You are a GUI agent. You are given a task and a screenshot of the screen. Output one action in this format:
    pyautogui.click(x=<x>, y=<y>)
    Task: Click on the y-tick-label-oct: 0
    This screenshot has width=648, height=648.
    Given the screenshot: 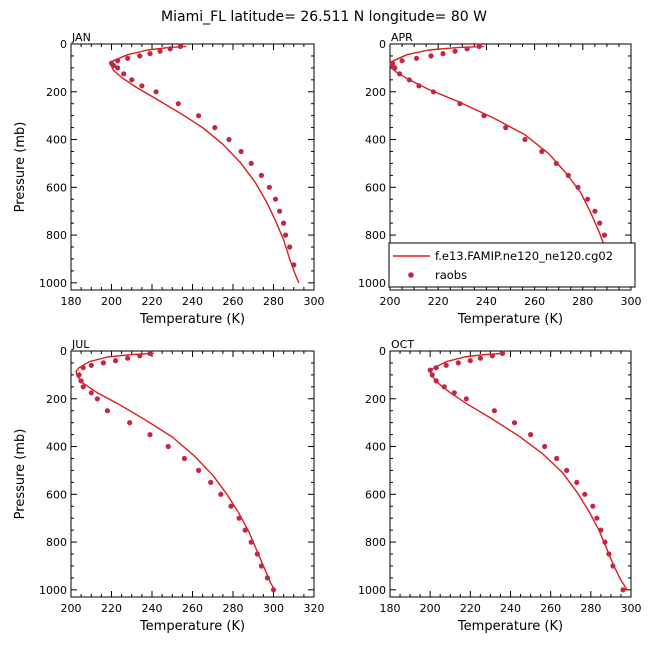 What is the action you would take?
    pyautogui.click(x=382, y=351)
    